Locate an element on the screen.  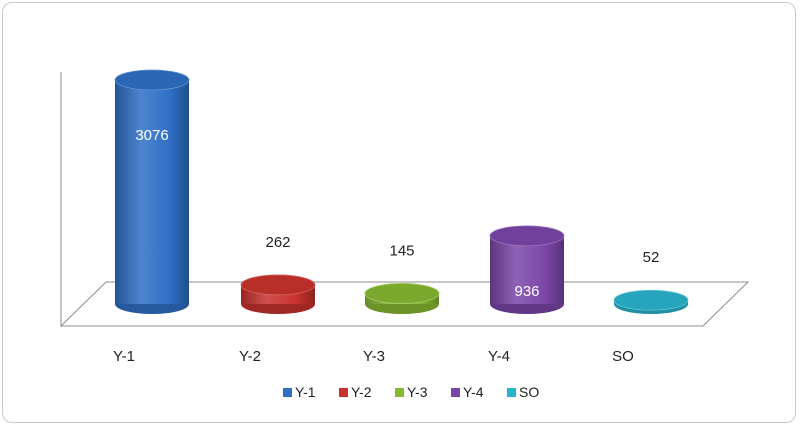
legend-item-y-2: Y-2 is located at coordinates (355, 392).